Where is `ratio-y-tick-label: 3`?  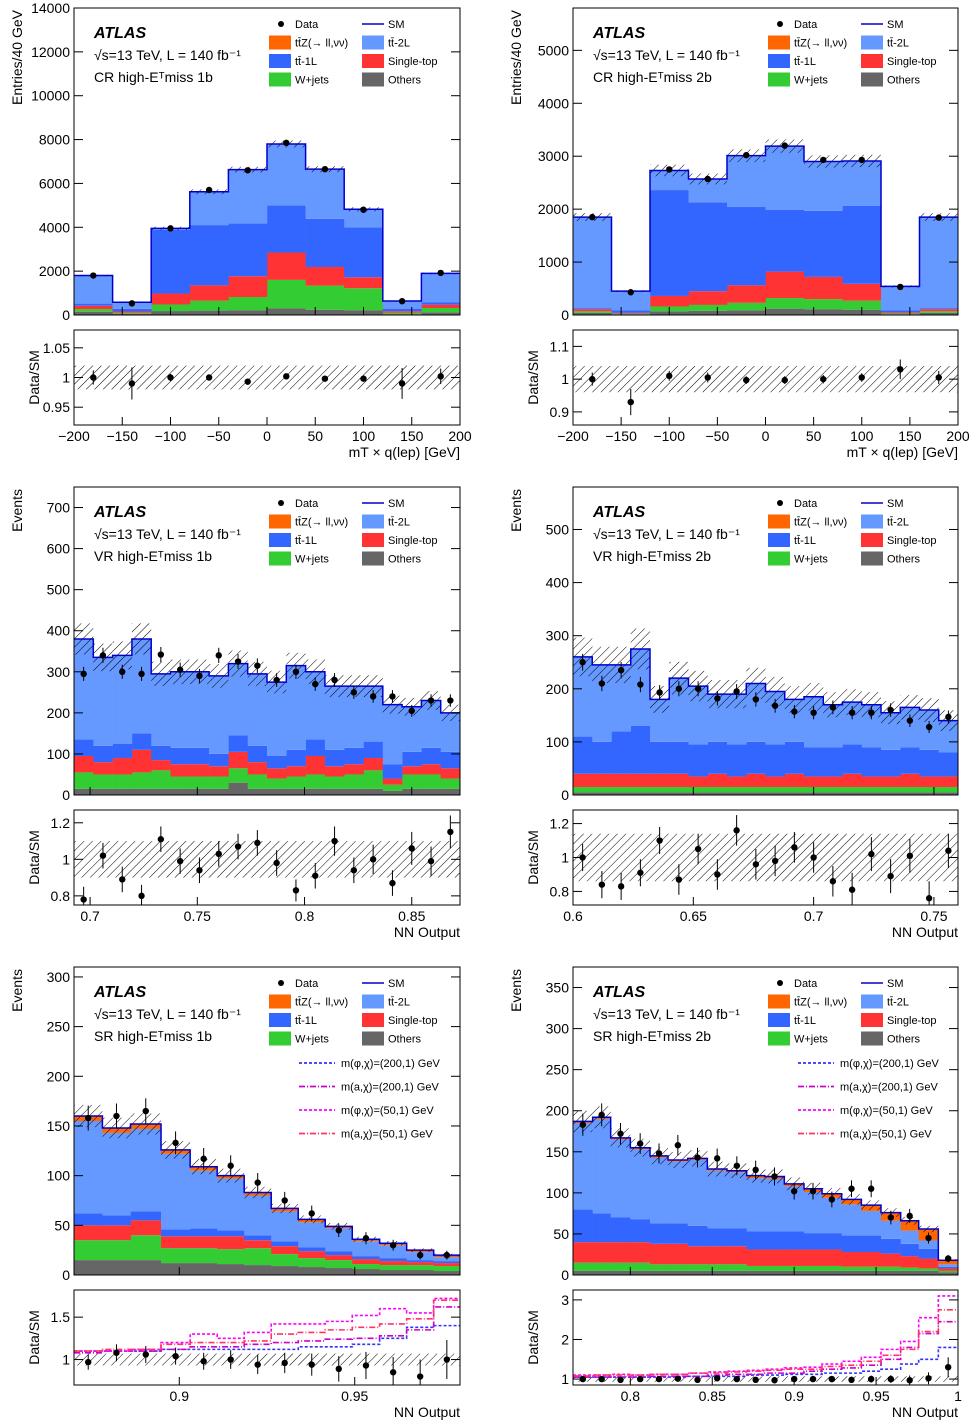
ratio-y-tick-label: 3 is located at coordinates (565, 1300).